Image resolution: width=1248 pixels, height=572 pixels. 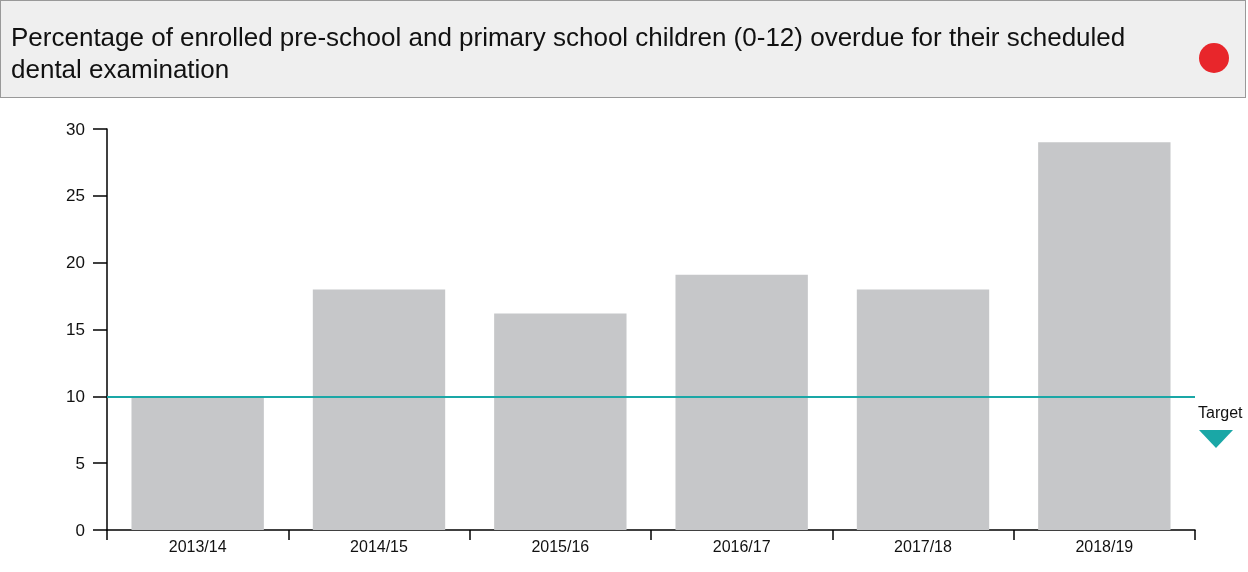 What do you see at coordinates (80, 463) in the screenshot?
I see `y-tick-label: 5` at bounding box center [80, 463].